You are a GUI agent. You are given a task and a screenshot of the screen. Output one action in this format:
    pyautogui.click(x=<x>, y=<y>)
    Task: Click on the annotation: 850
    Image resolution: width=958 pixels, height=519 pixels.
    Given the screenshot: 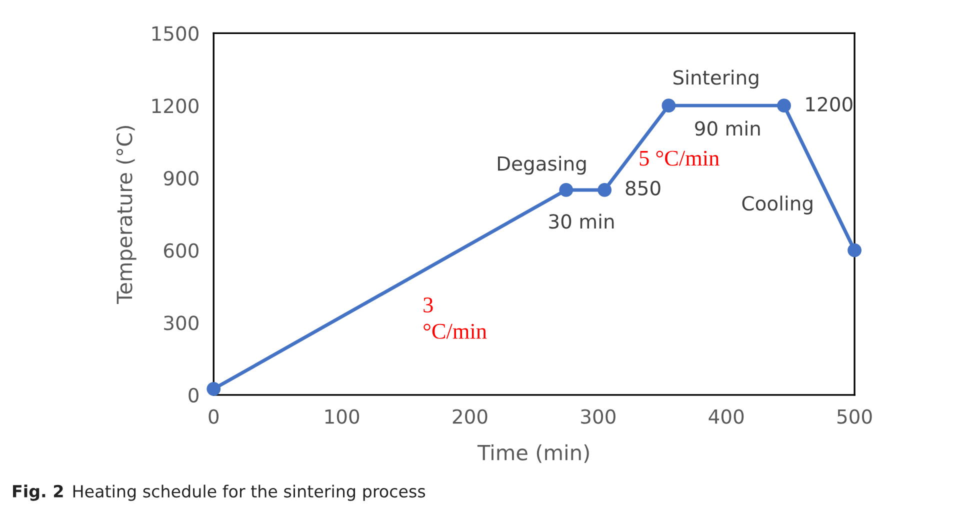 What is the action you would take?
    pyautogui.click(x=643, y=188)
    